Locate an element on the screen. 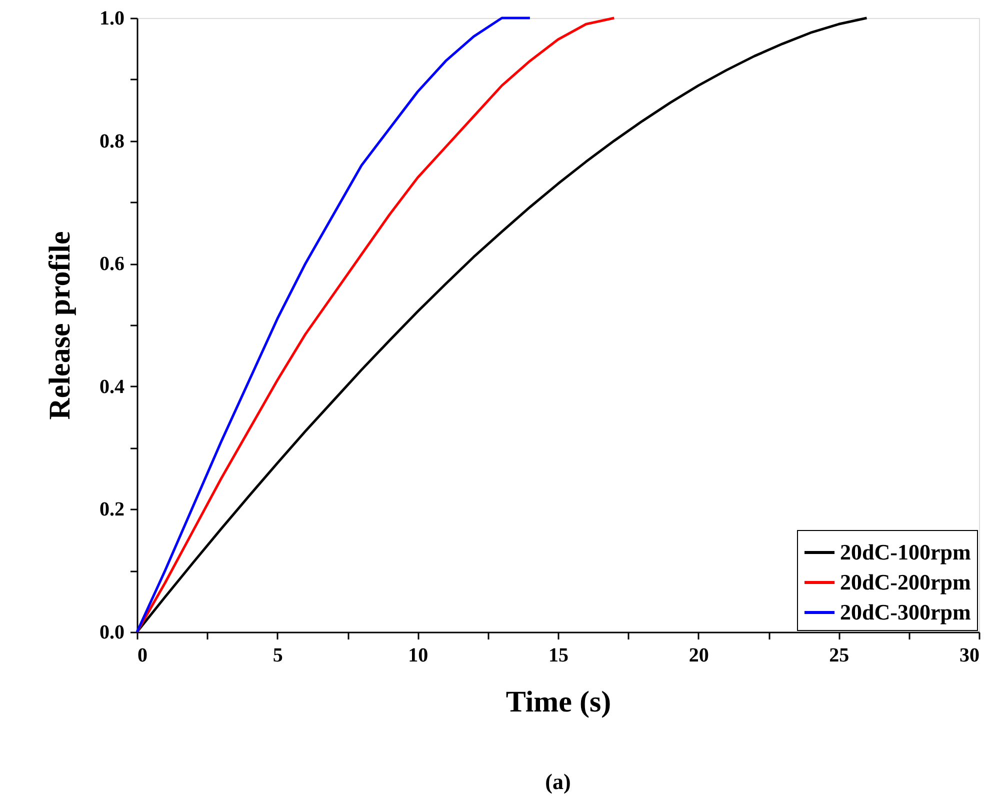 This screenshot has width=991, height=801. legend-label: 20dC-300rpm is located at coordinates (905, 612).